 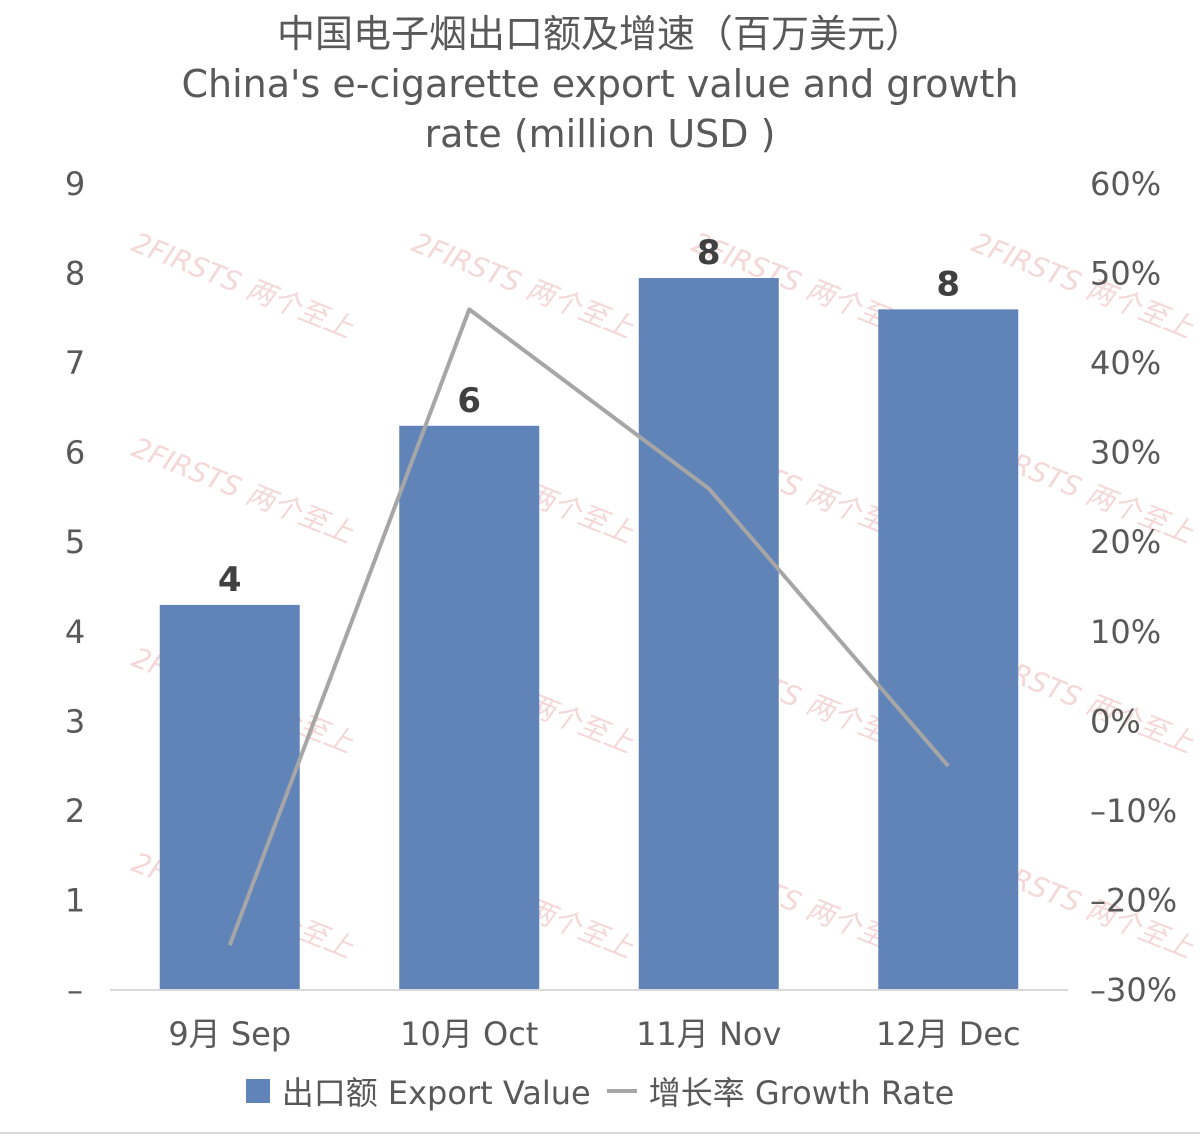 What do you see at coordinates (75, 721) in the screenshot?
I see `left-axis-tick: 3` at bounding box center [75, 721].